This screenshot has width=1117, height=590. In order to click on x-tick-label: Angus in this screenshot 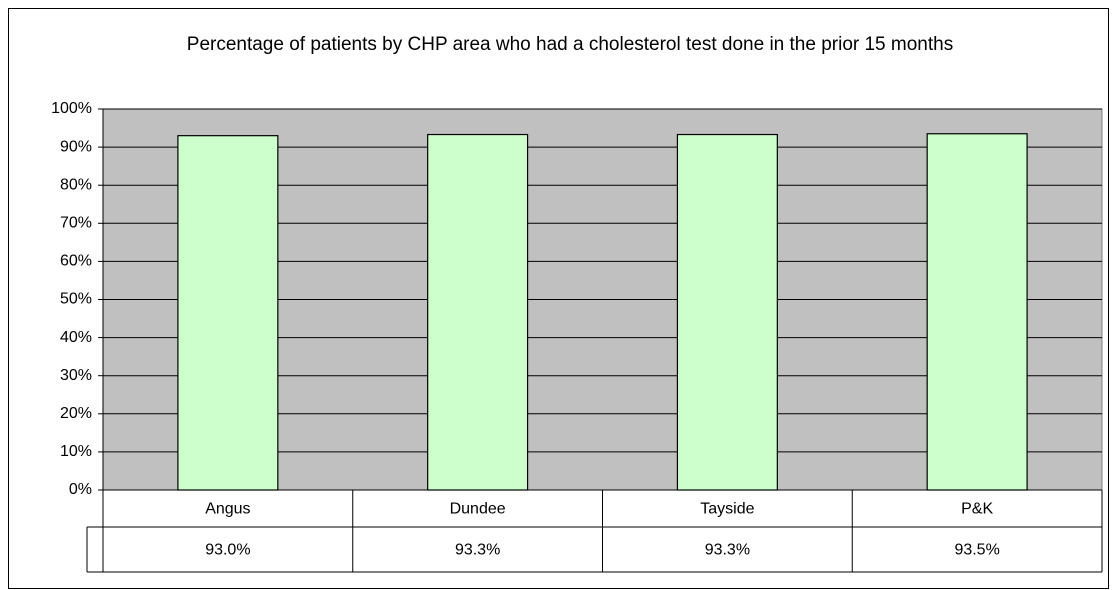, I will do `click(227, 509)`.